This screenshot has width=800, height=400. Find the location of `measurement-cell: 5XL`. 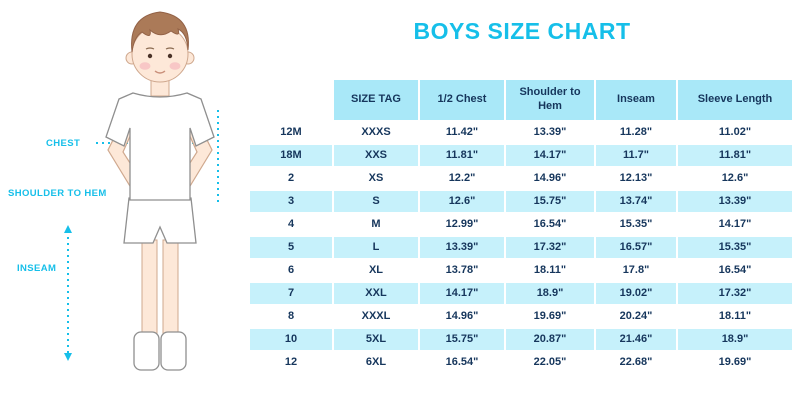

measurement-cell: 5XL is located at coordinates (376, 339).